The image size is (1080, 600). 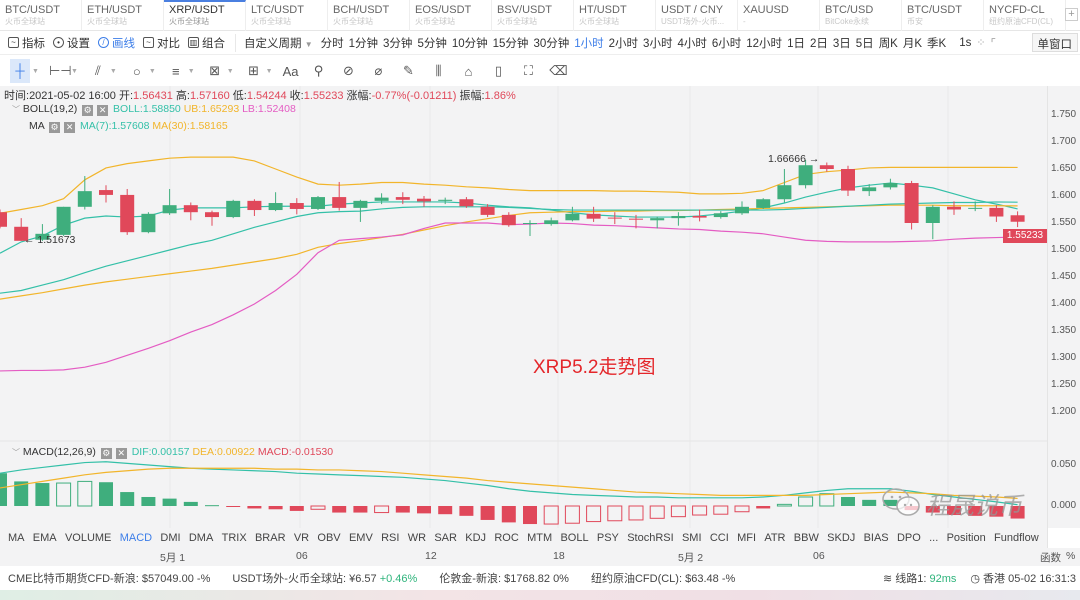 I want to click on bookmark-tool: ▯, so click(x=498, y=71).